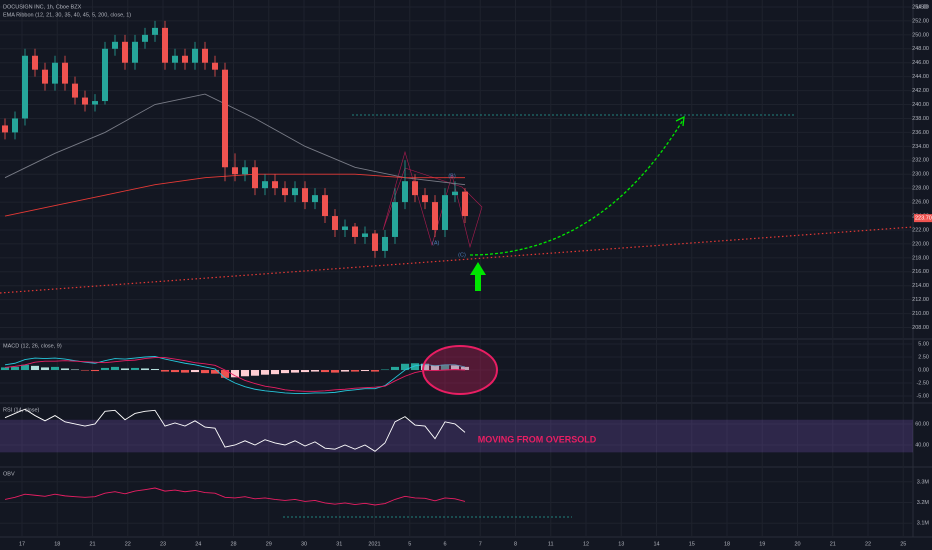 Image resolution: width=932 pixels, height=550 pixels. What do you see at coordinates (762, 544) in the screenshot?
I see `time-label: 19` at bounding box center [762, 544].